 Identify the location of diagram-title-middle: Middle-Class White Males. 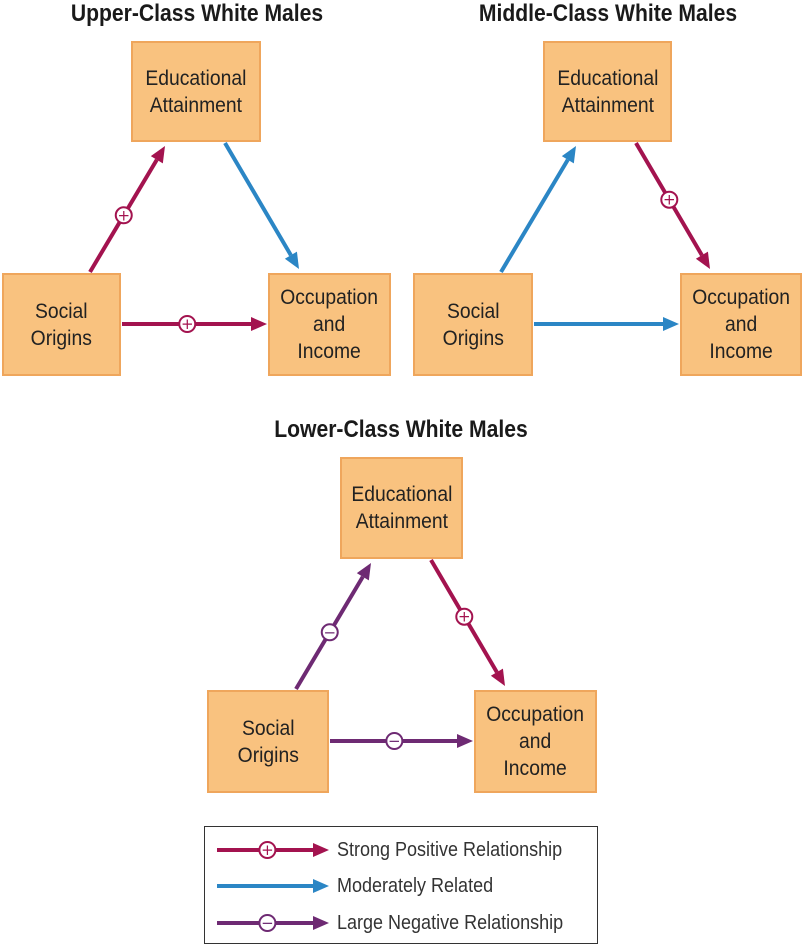
(608, 13).